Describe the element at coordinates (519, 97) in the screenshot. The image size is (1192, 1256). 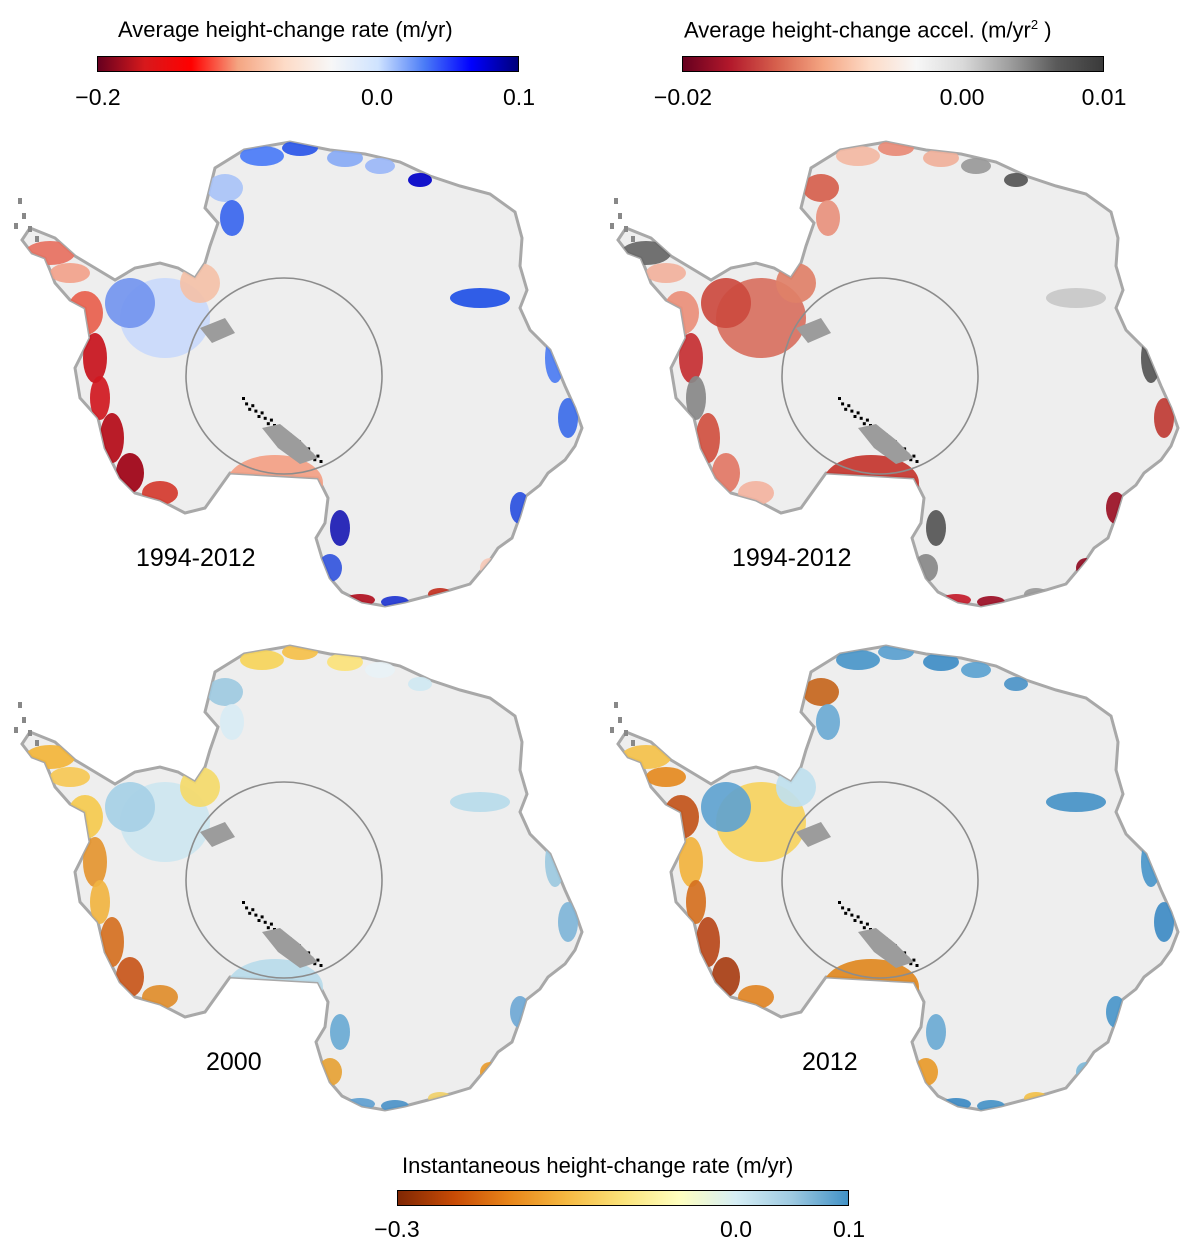
I see `rate-tick-max: 0.1` at that location.